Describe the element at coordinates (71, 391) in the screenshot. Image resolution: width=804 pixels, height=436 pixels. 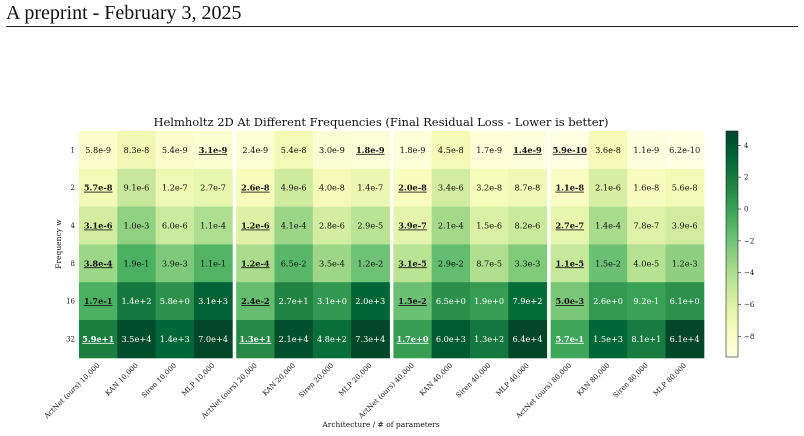
I see `x-tick-label: ActNet (ours) 10,000` at that location.